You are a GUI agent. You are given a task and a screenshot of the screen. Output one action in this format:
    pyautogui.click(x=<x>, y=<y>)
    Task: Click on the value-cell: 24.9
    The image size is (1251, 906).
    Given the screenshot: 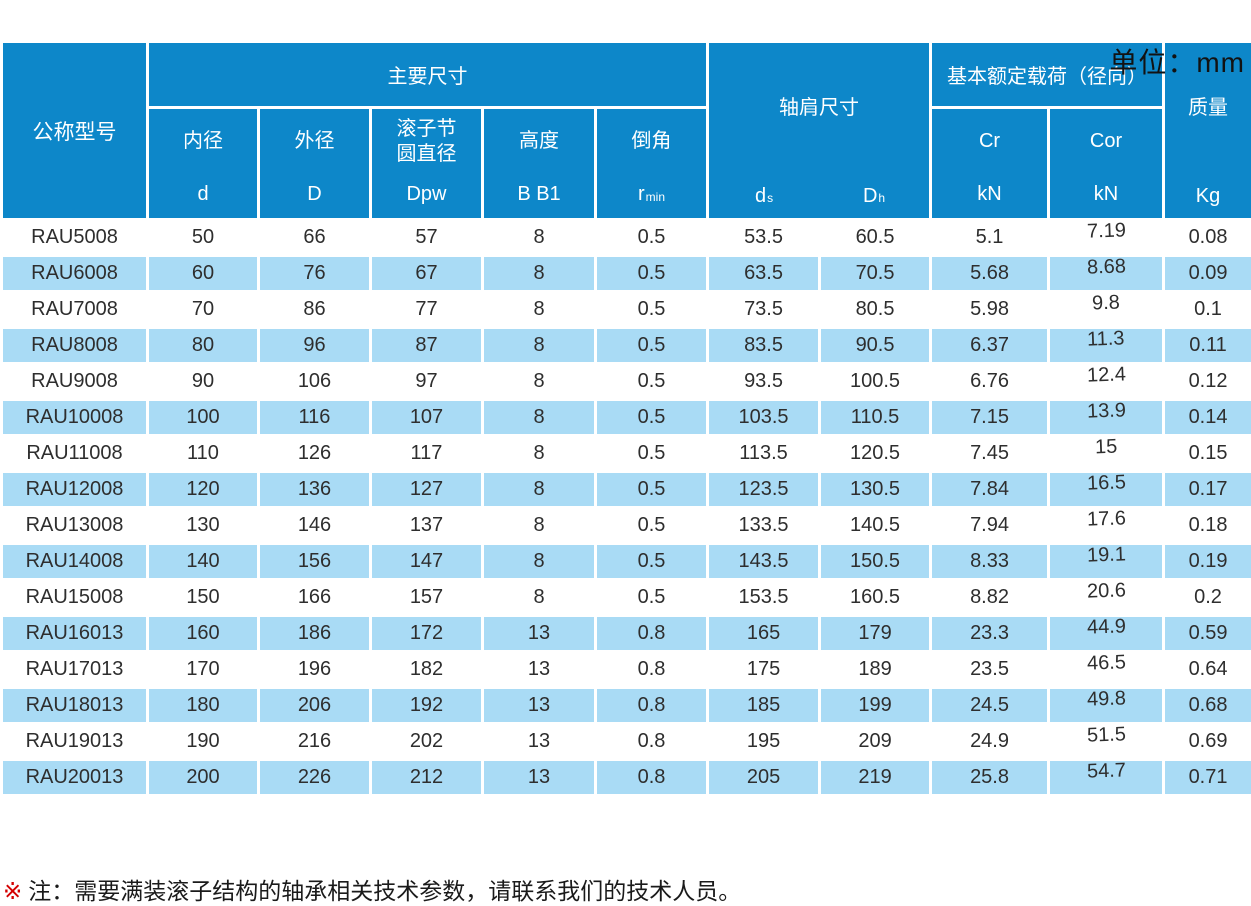 What is the action you would take?
    pyautogui.click(x=990, y=742)
    